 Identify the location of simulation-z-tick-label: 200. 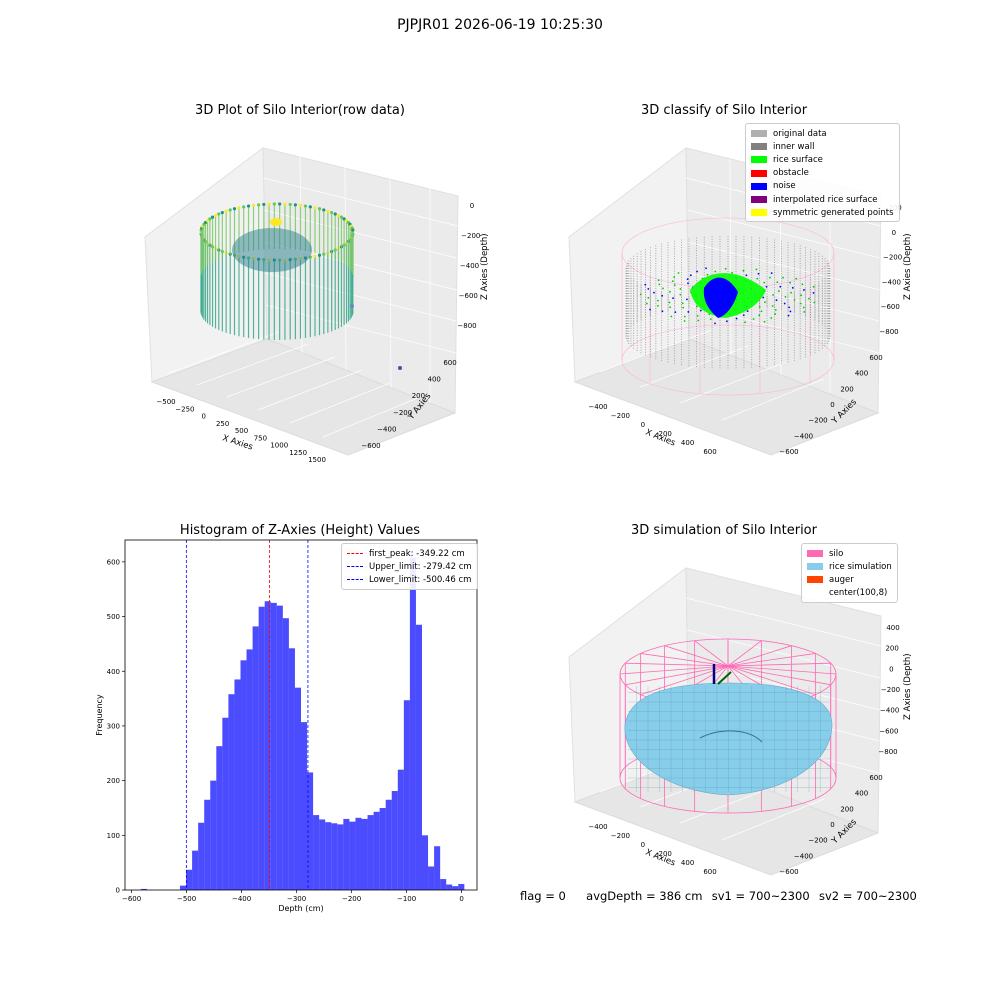
(891, 649).